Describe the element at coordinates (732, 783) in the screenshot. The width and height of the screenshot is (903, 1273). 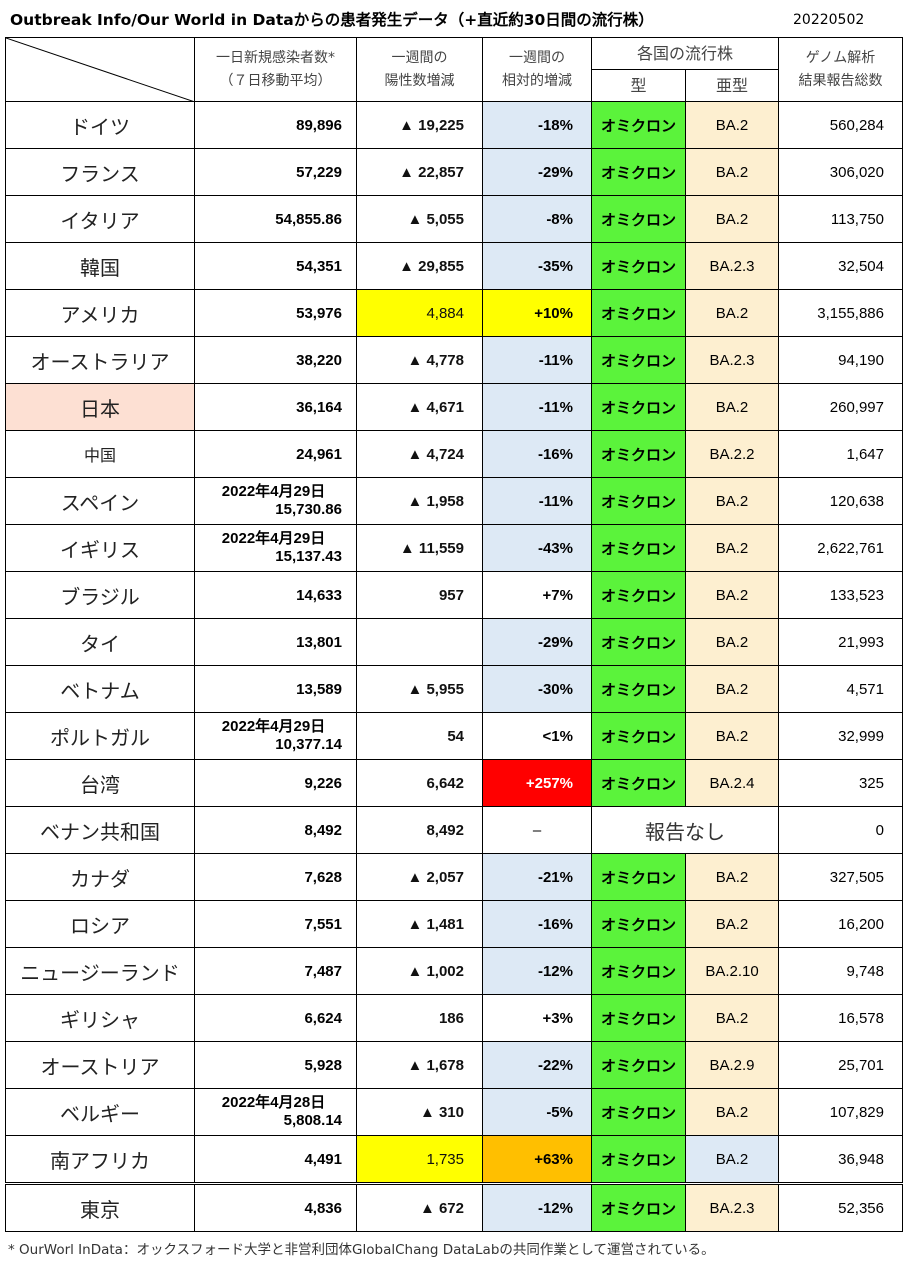
I see `strain-subtype-cell: BA.2.4` at that location.